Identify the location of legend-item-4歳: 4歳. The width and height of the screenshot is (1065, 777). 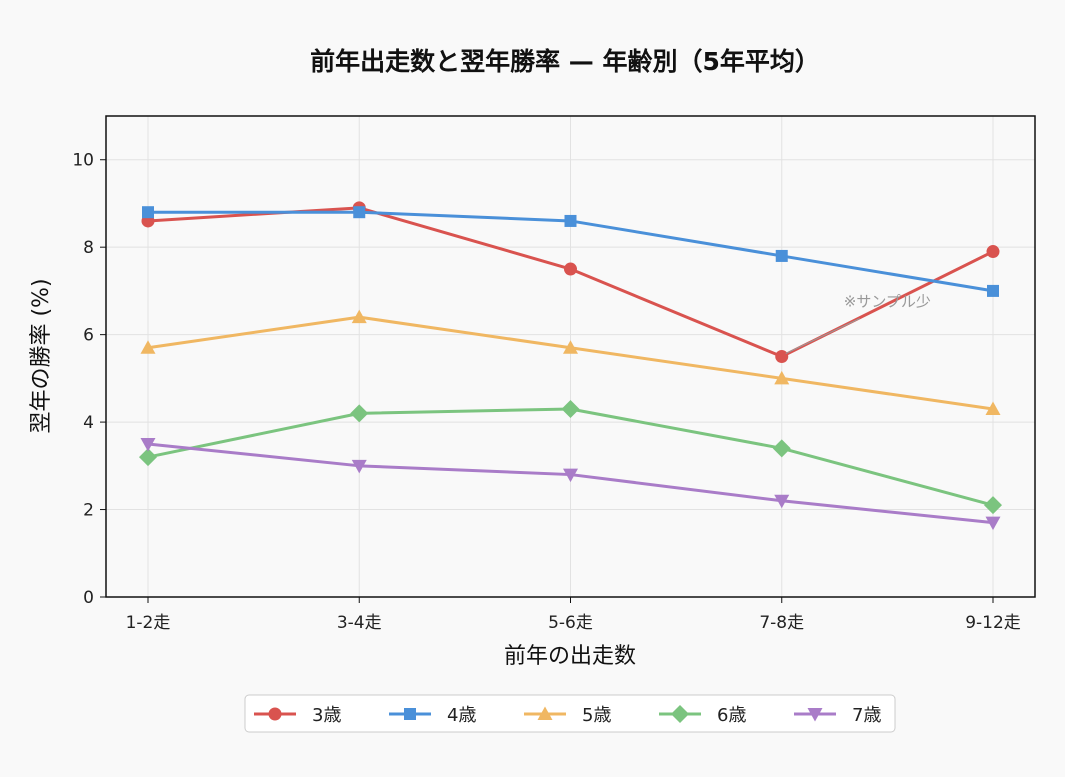
(432, 715).